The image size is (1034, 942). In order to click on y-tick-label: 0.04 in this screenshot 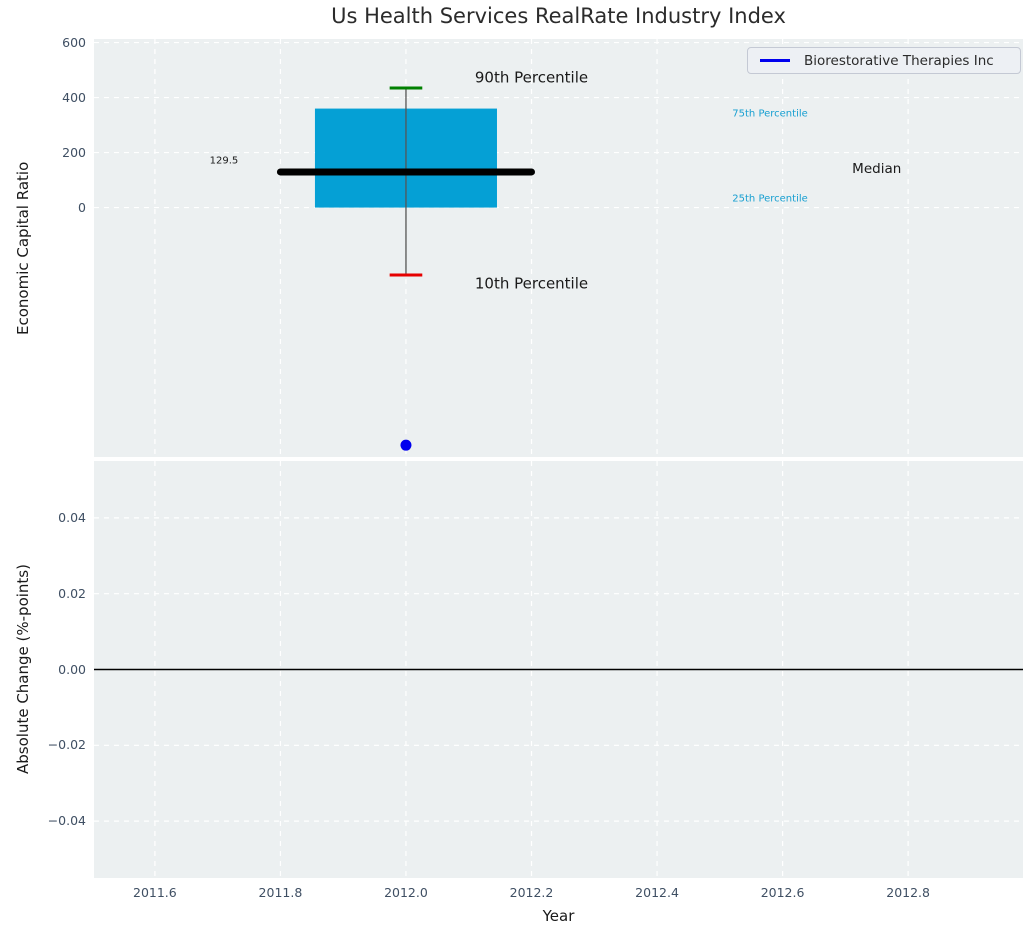, I will do `click(72, 517)`.